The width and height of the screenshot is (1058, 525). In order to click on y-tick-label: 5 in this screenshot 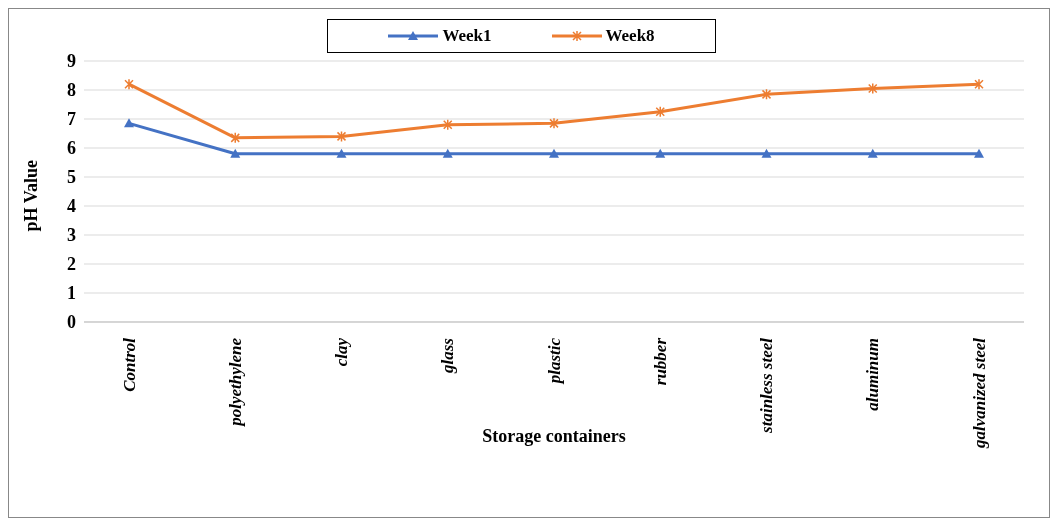, I will do `click(71, 177)`.